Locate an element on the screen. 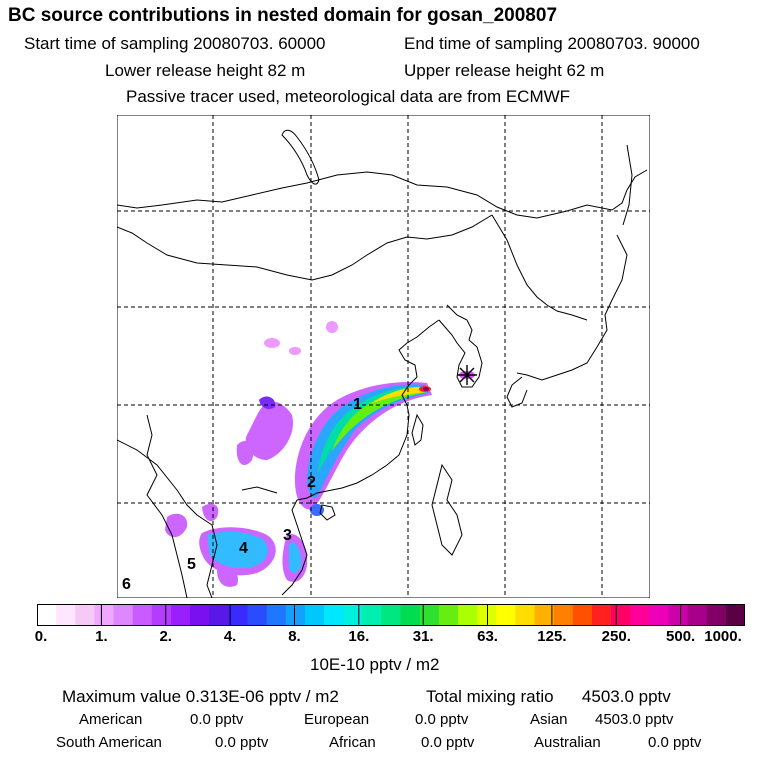 The height and width of the screenshot is (768, 768). south-american-label: South American is located at coordinates (109, 742).